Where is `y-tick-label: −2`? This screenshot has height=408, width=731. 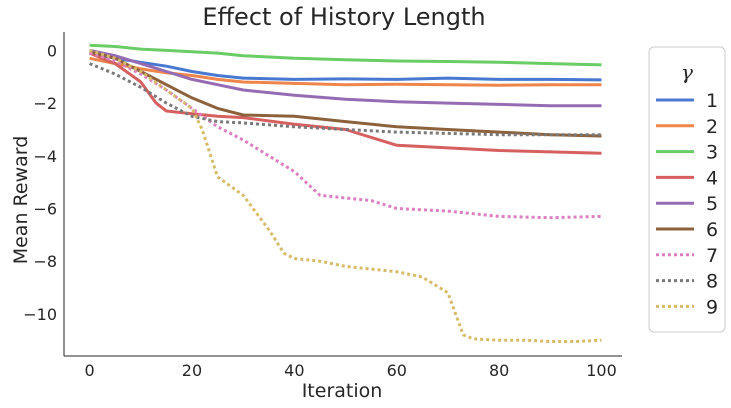 y-tick-label: −2 is located at coordinates (45, 103).